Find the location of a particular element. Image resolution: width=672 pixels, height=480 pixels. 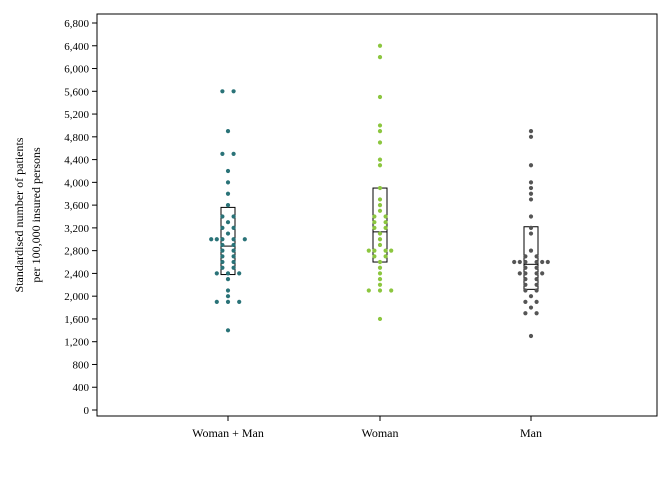

y-tick-label: 5,200 is located at coordinates (76, 115).